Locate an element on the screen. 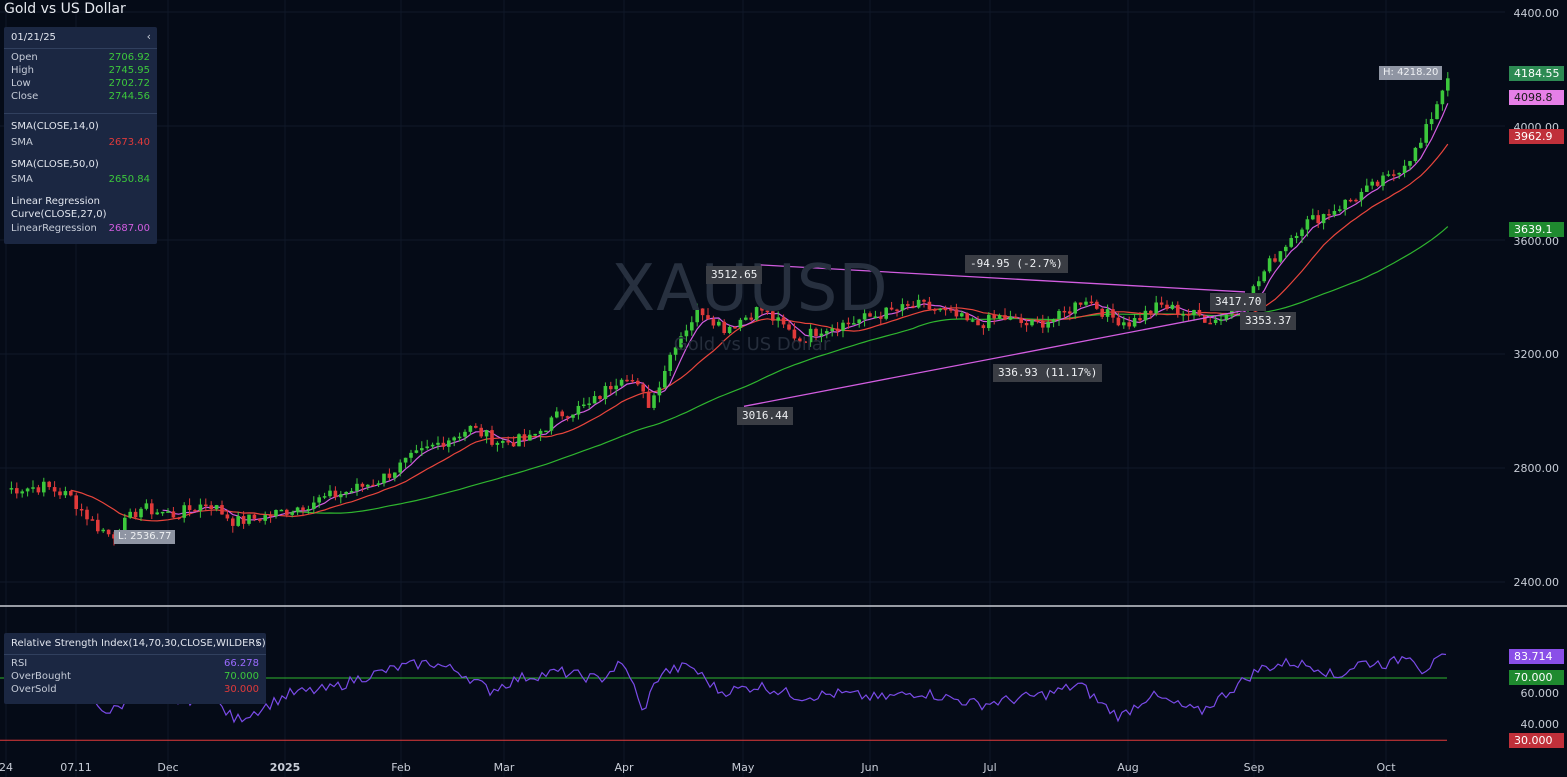 The height and width of the screenshot is (777, 1567). upper-trendline is located at coordinates (1002, 278).